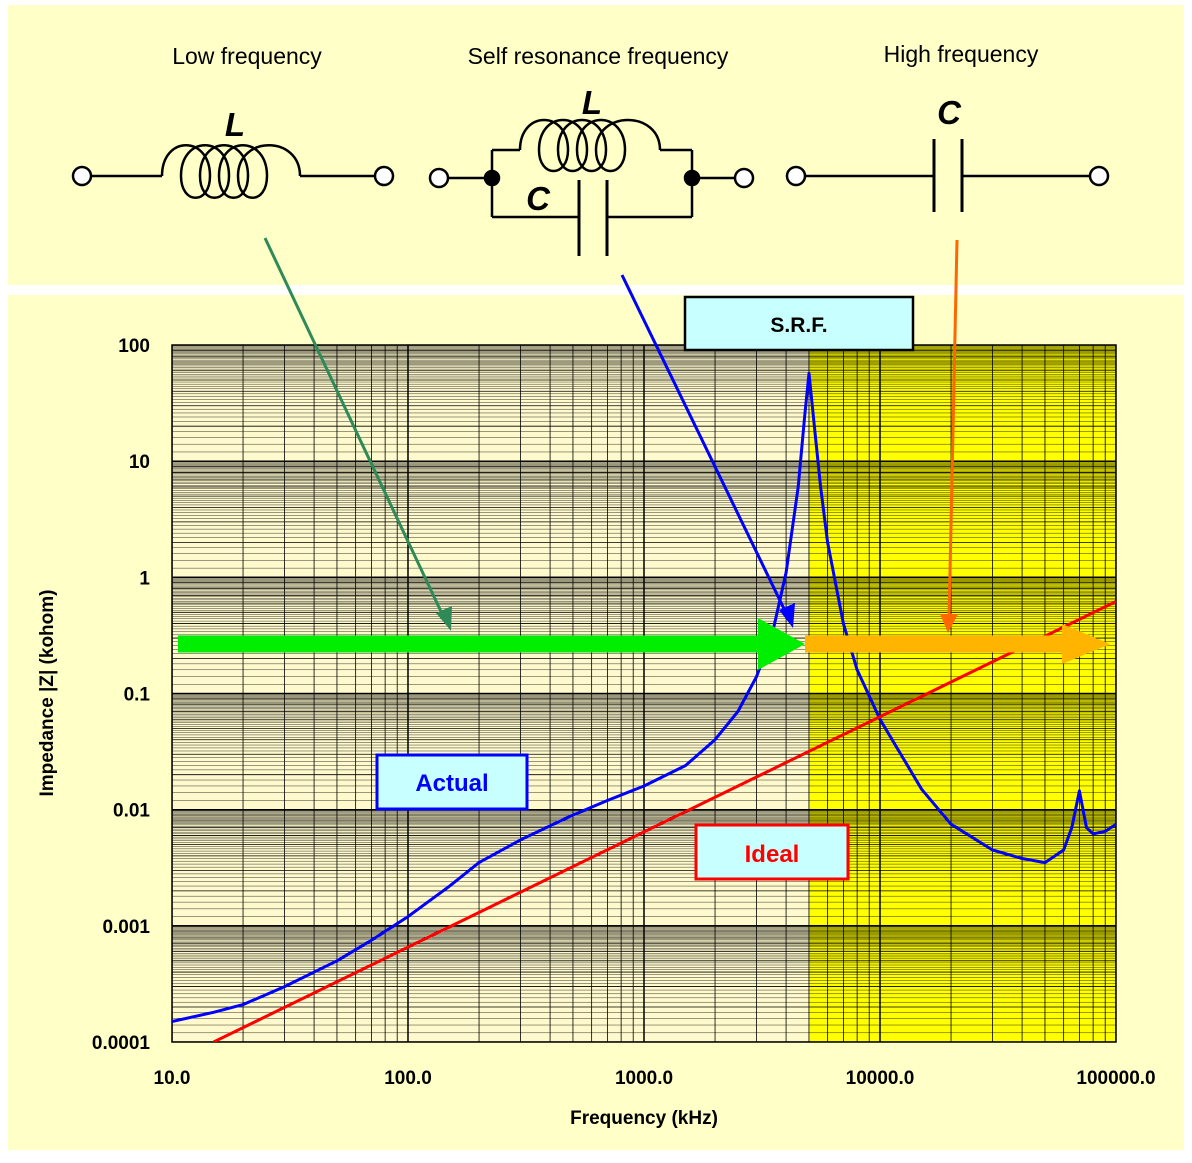  What do you see at coordinates (949, 112) in the screenshot?
I see `high-c-label: C` at bounding box center [949, 112].